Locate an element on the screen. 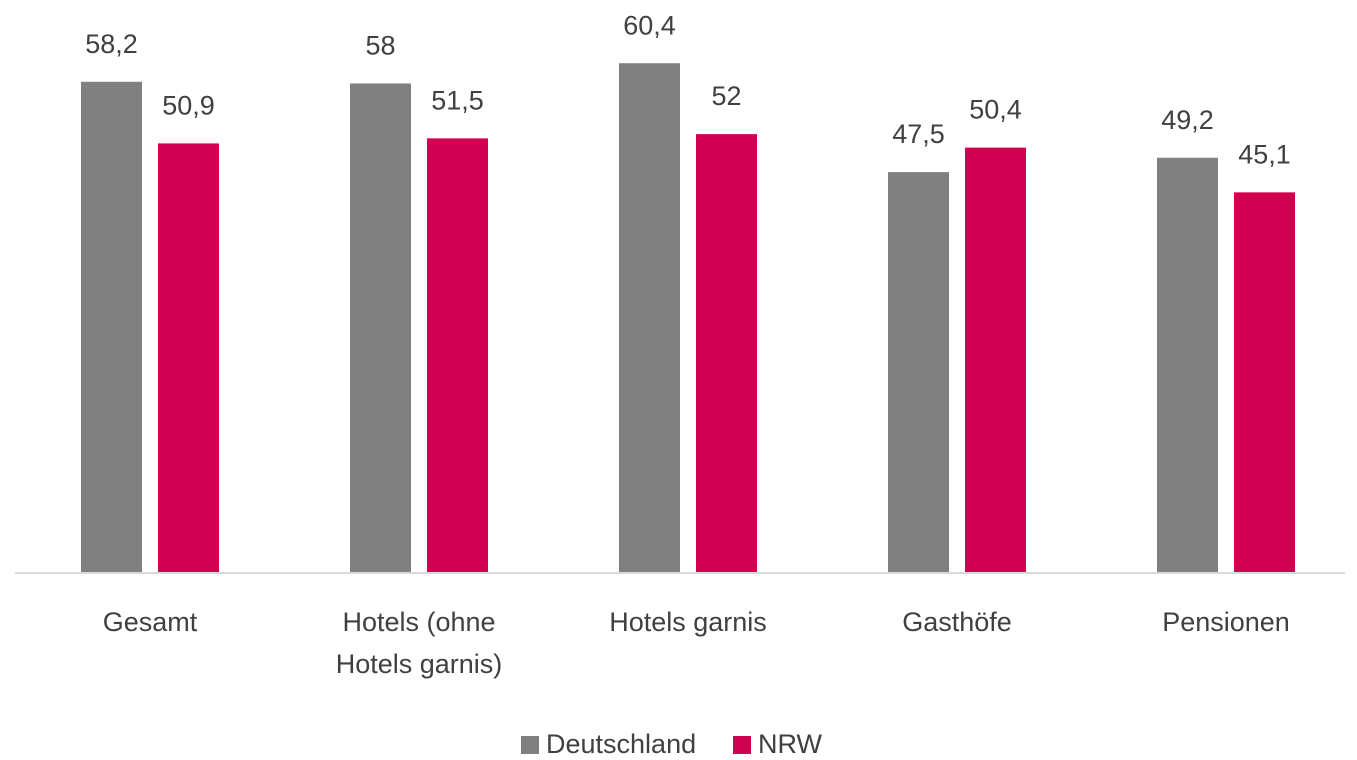 Image resolution: width=1357 pixels, height=760 pixels. value-label: 45,1 is located at coordinates (1264, 154).